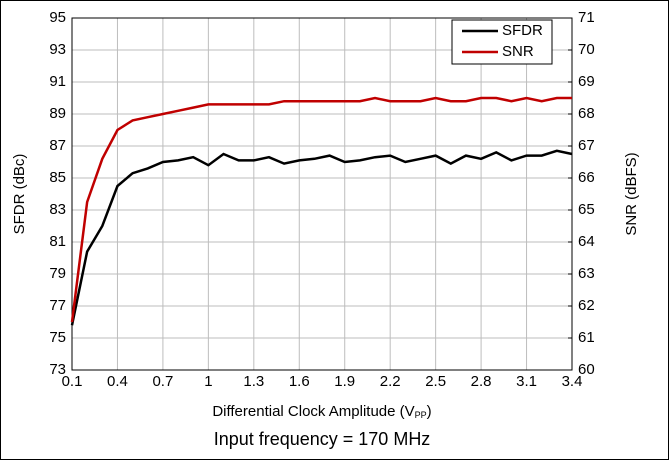 The image size is (669, 460). What do you see at coordinates (586, 209) in the screenshot?
I see `y2-tick-label: 65` at bounding box center [586, 209].